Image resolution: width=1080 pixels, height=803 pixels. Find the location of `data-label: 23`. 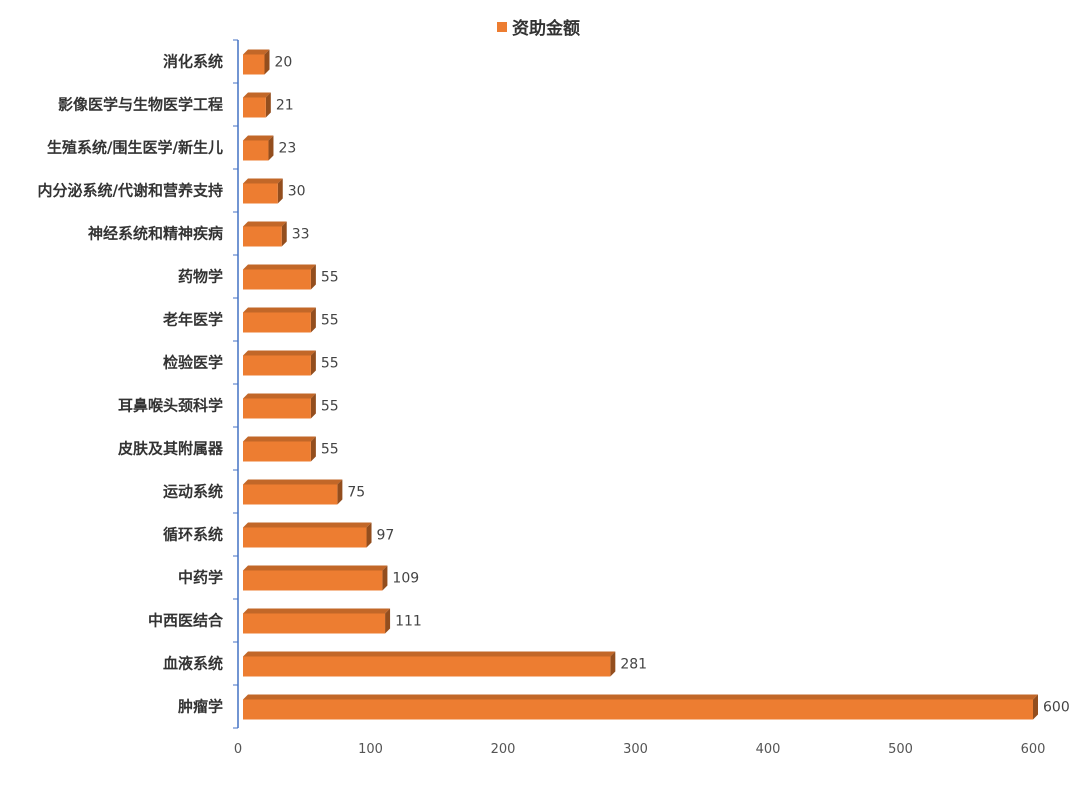

data-label: 23 is located at coordinates (287, 149).